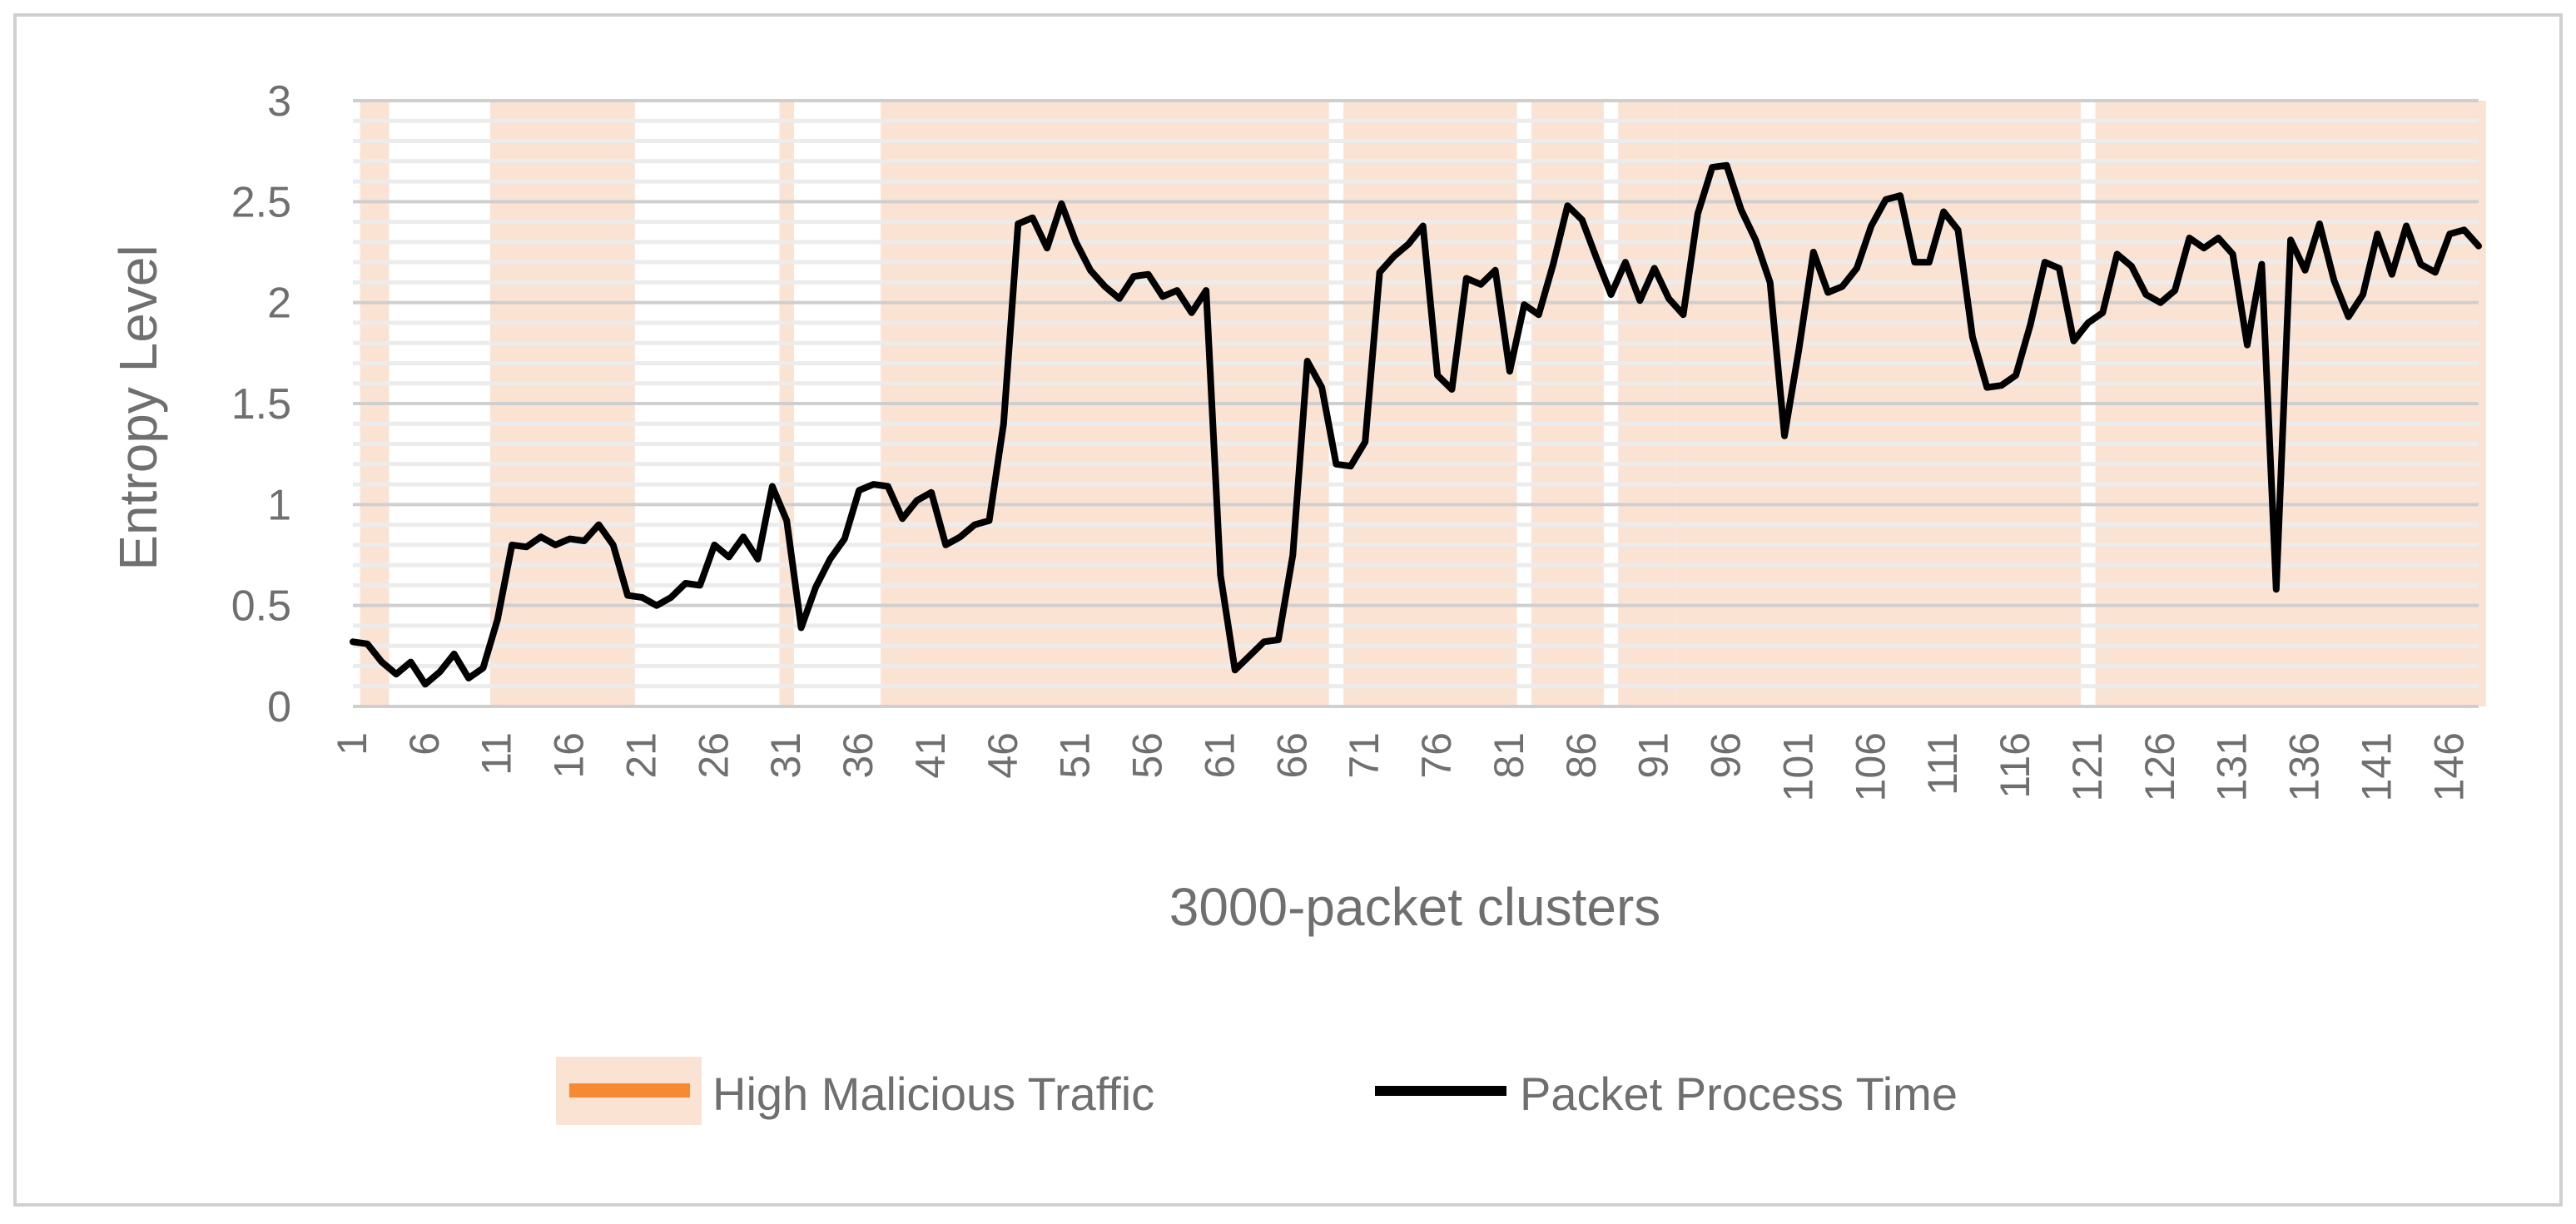 This screenshot has height=1224, width=2576. I want to click on legend-highlight-label: High Malicious Traffic, so click(933, 1094).